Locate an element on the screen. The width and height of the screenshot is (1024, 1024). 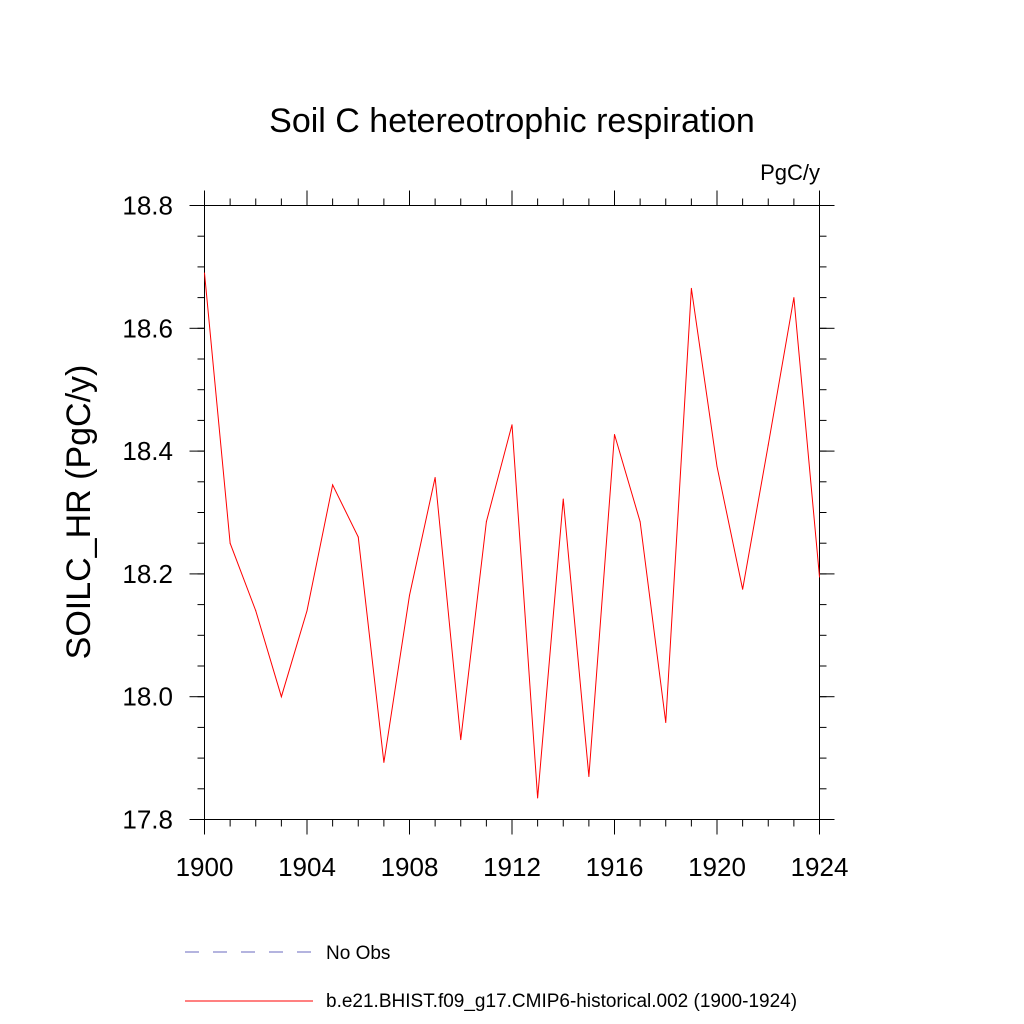
y-tick-label: 18.6 is located at coordinates (147, 328).